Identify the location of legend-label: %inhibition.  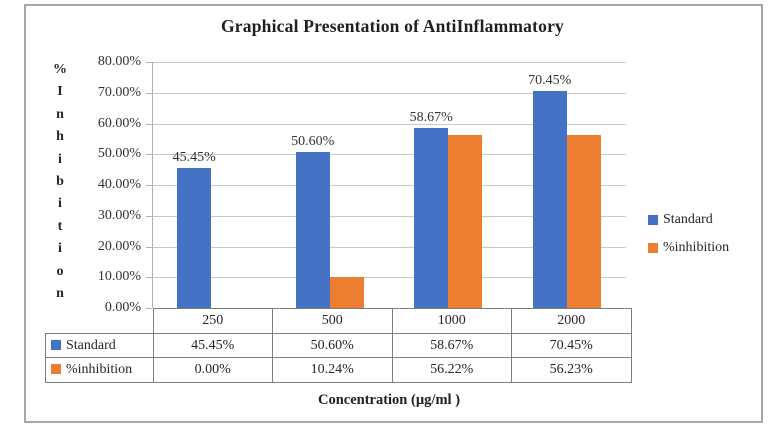
(696, 247).